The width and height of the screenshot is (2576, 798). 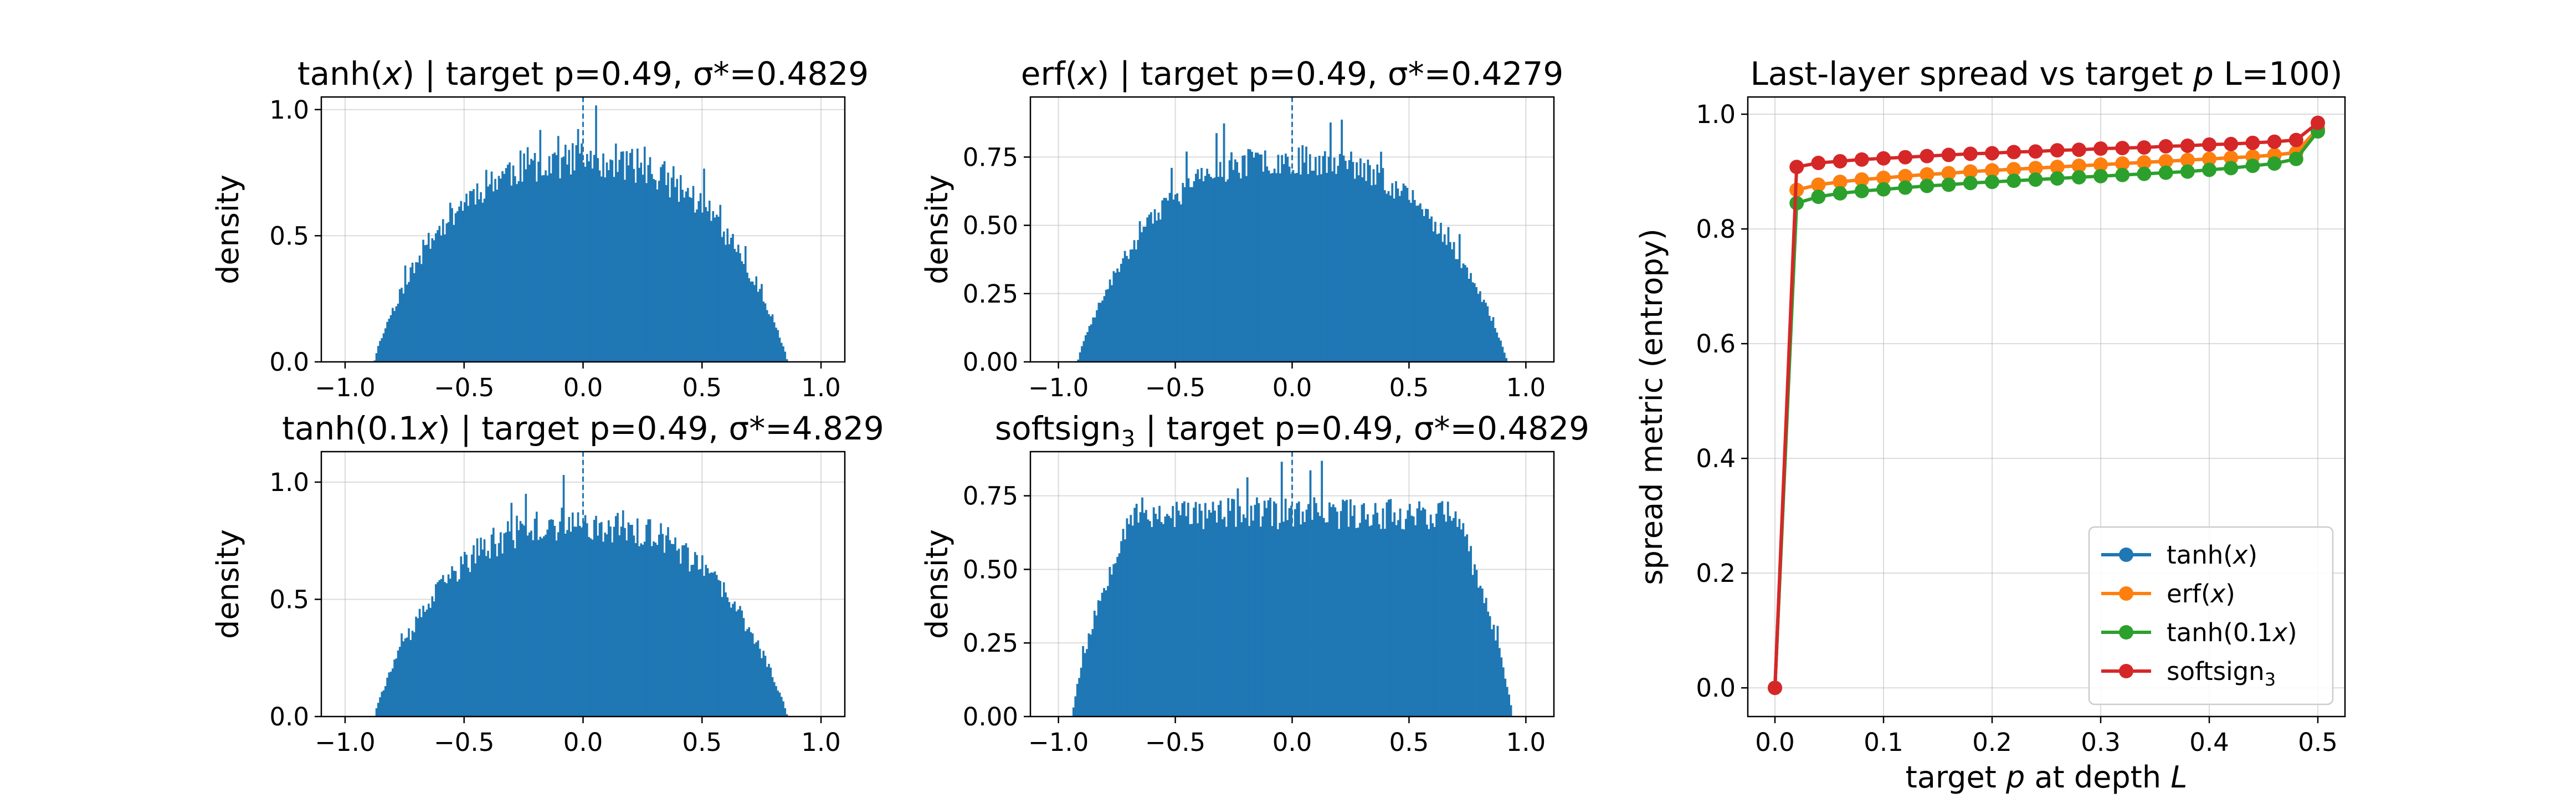 I want to click on legend-label: tanh(0.1x), so click(x=2232, y=632).